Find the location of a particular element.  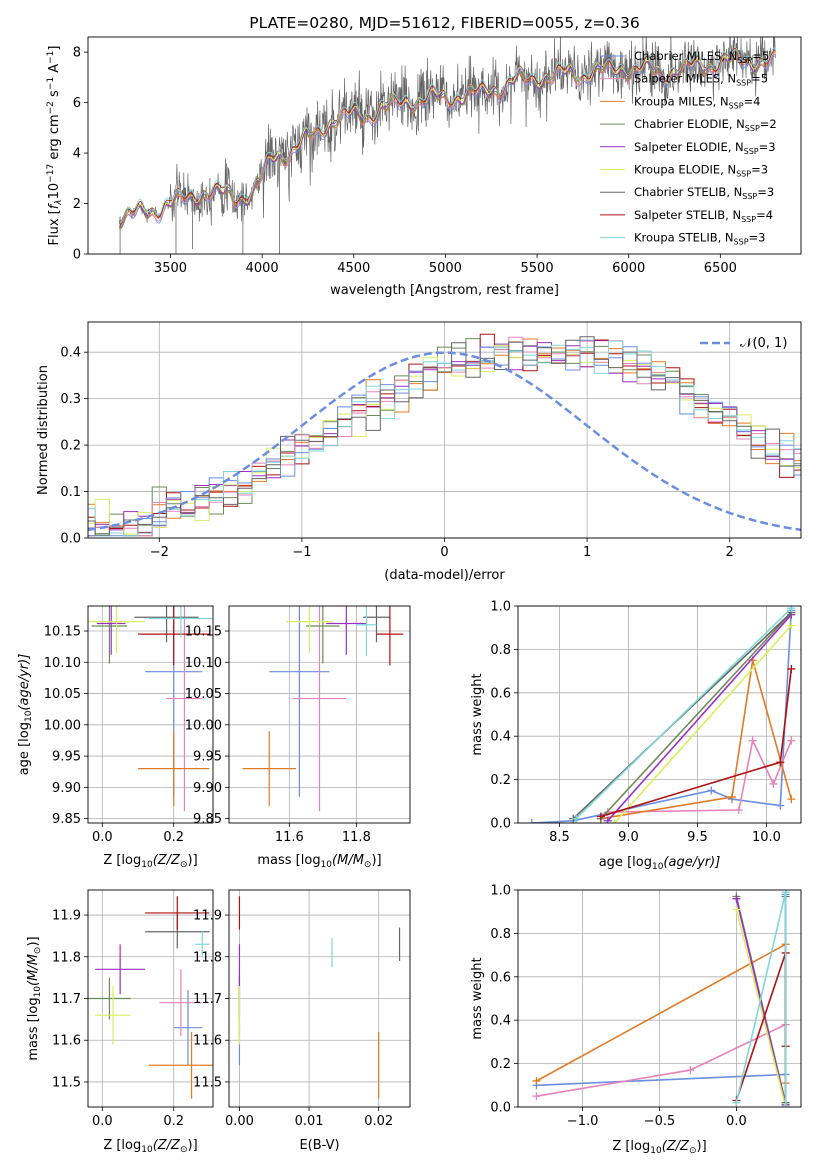

x-axis-label: Z [log10(Z/Z⊙)] is located at coordinates (659, 1147).